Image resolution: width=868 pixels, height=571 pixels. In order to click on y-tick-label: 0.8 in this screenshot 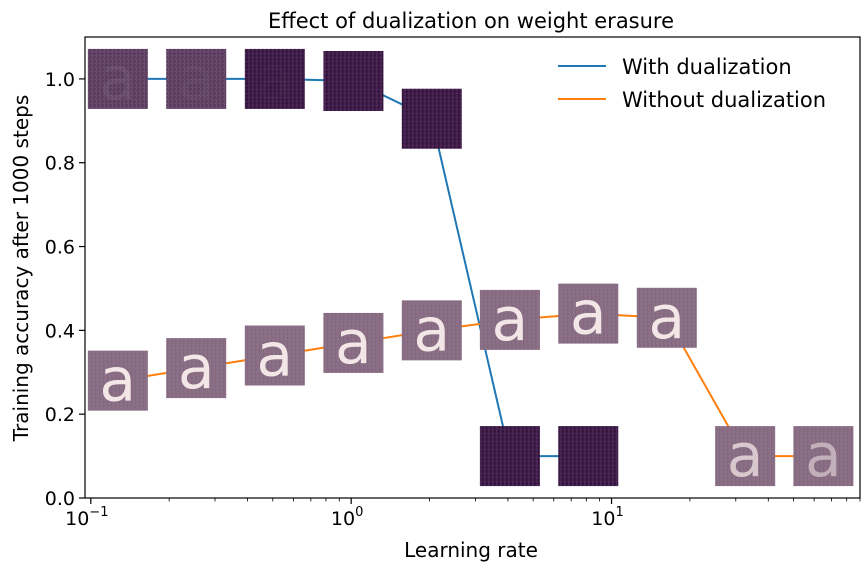, I will do `click(60, 164)`.